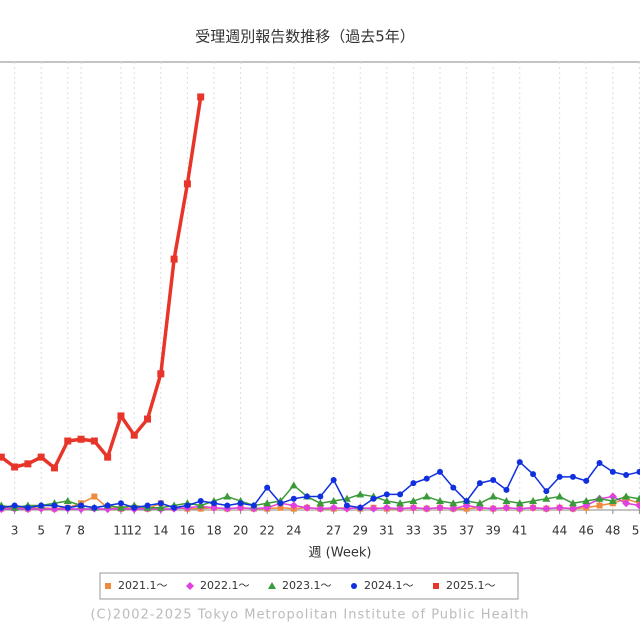  I want to click on x-tick-label: 8, so click(81, 531).